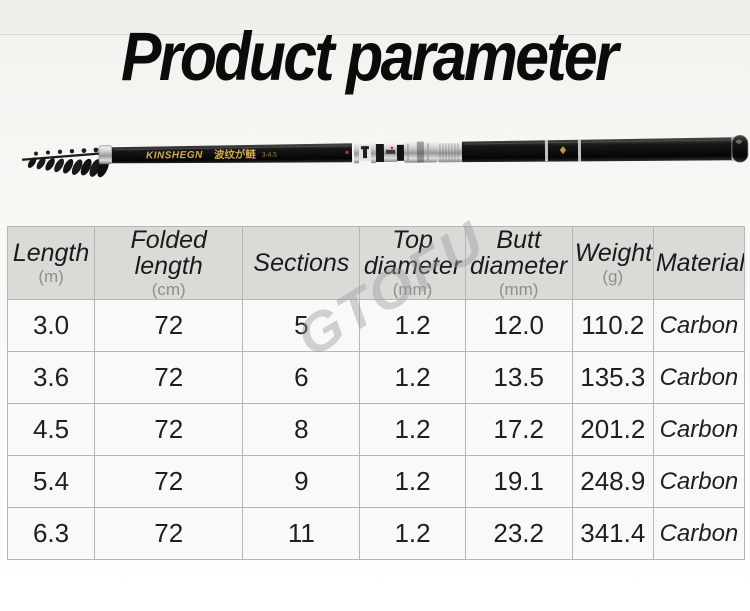 The height and width of the screenshot is (611, 750). I want to click on table-cell: 6, so click(301, 377).